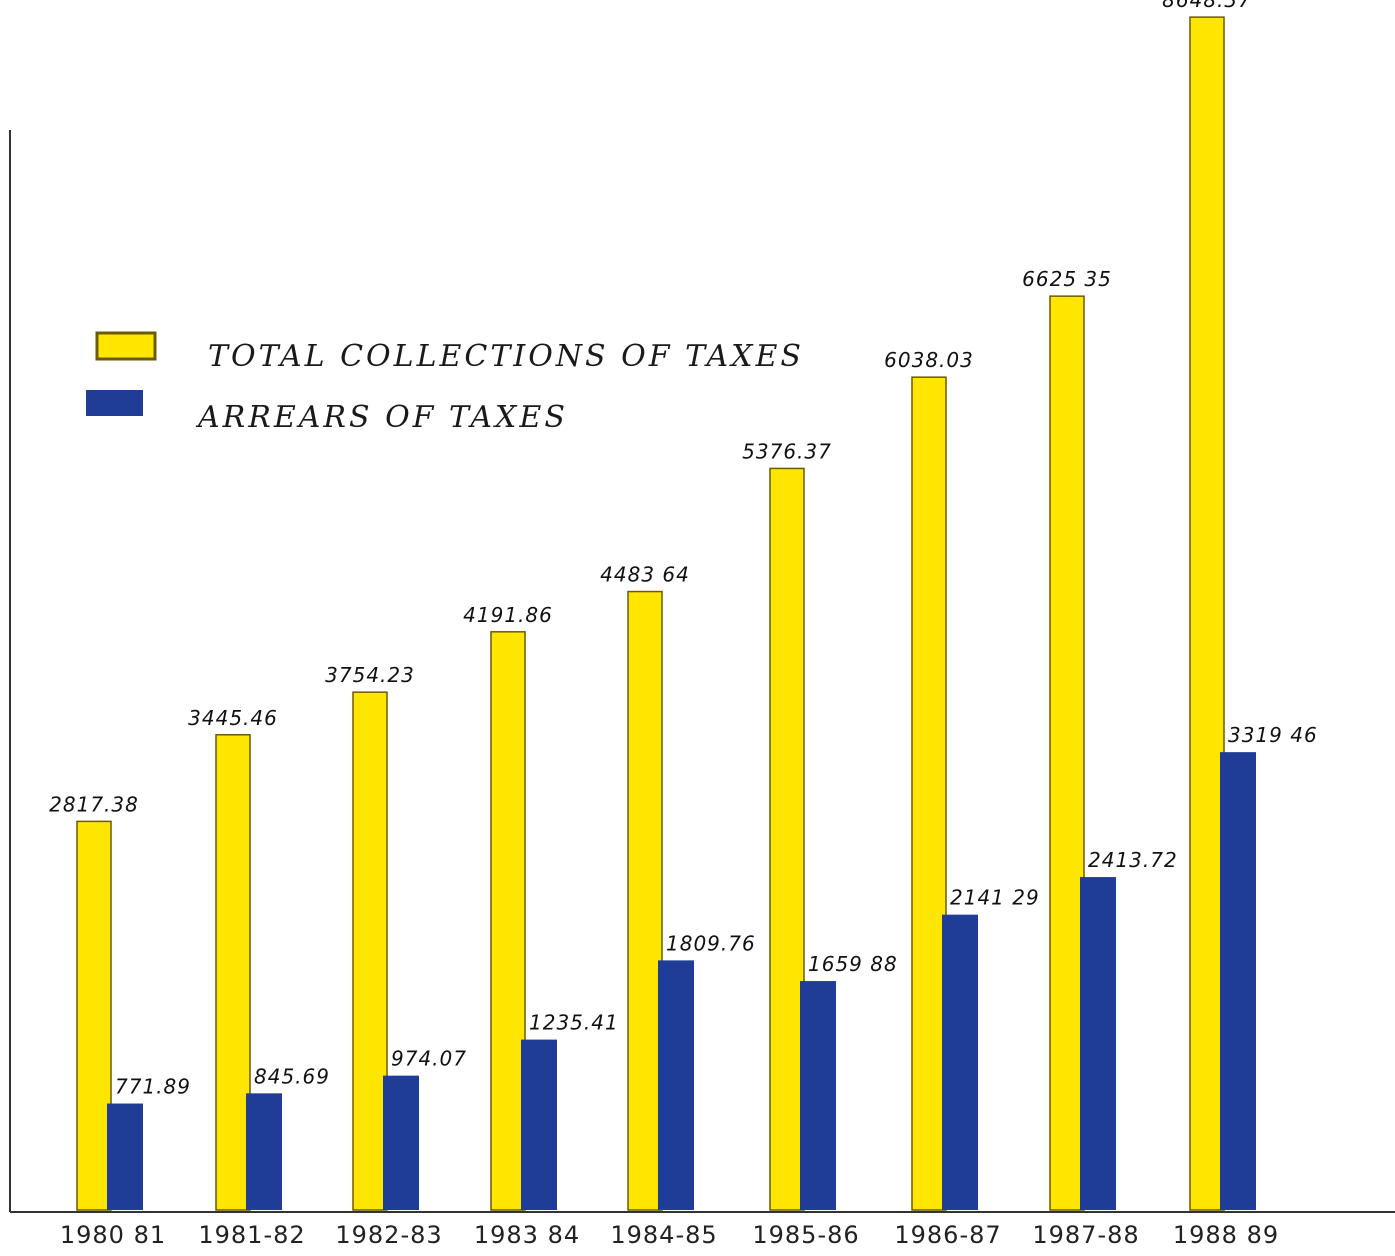 The height and width of the screenshot is (1256, 1395). What do you see at coordinates (805, 1235) in the screenshot?
I see `category-label-5: 1985-86` at bounding box center [805, 1235].